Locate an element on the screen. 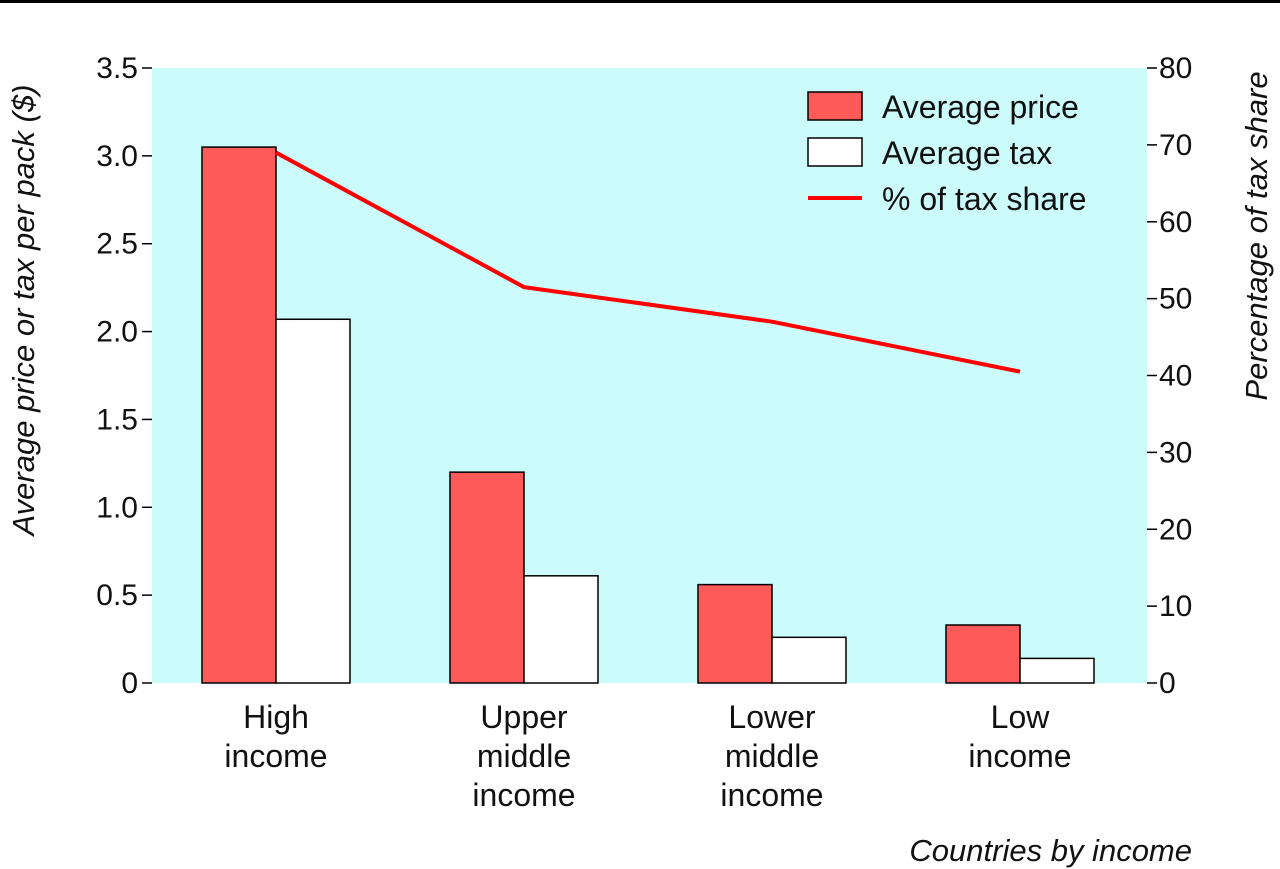  y-tick-label: 3.5 is located at coordinates (117, 68).